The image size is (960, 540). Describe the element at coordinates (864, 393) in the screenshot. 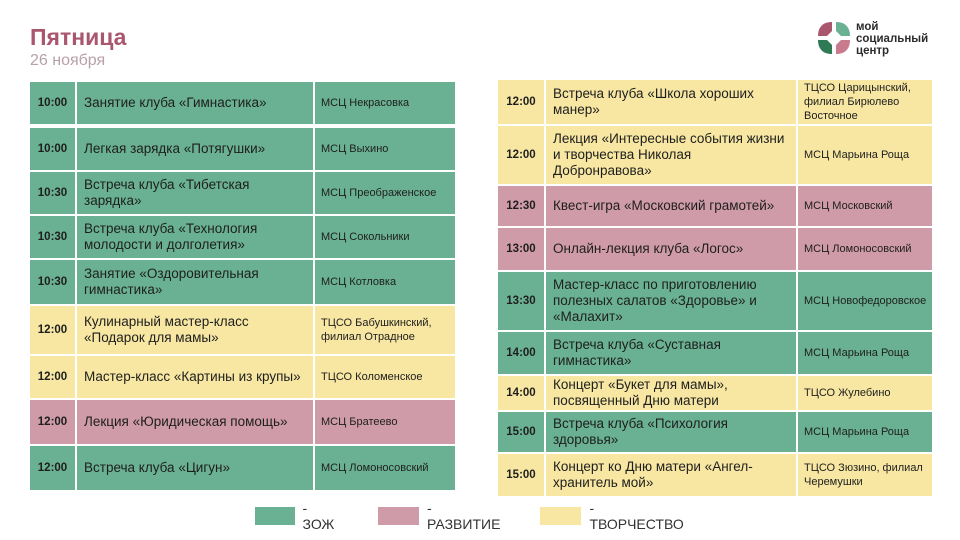

I see `event-place: ТЦСО Жулебино` at that location.